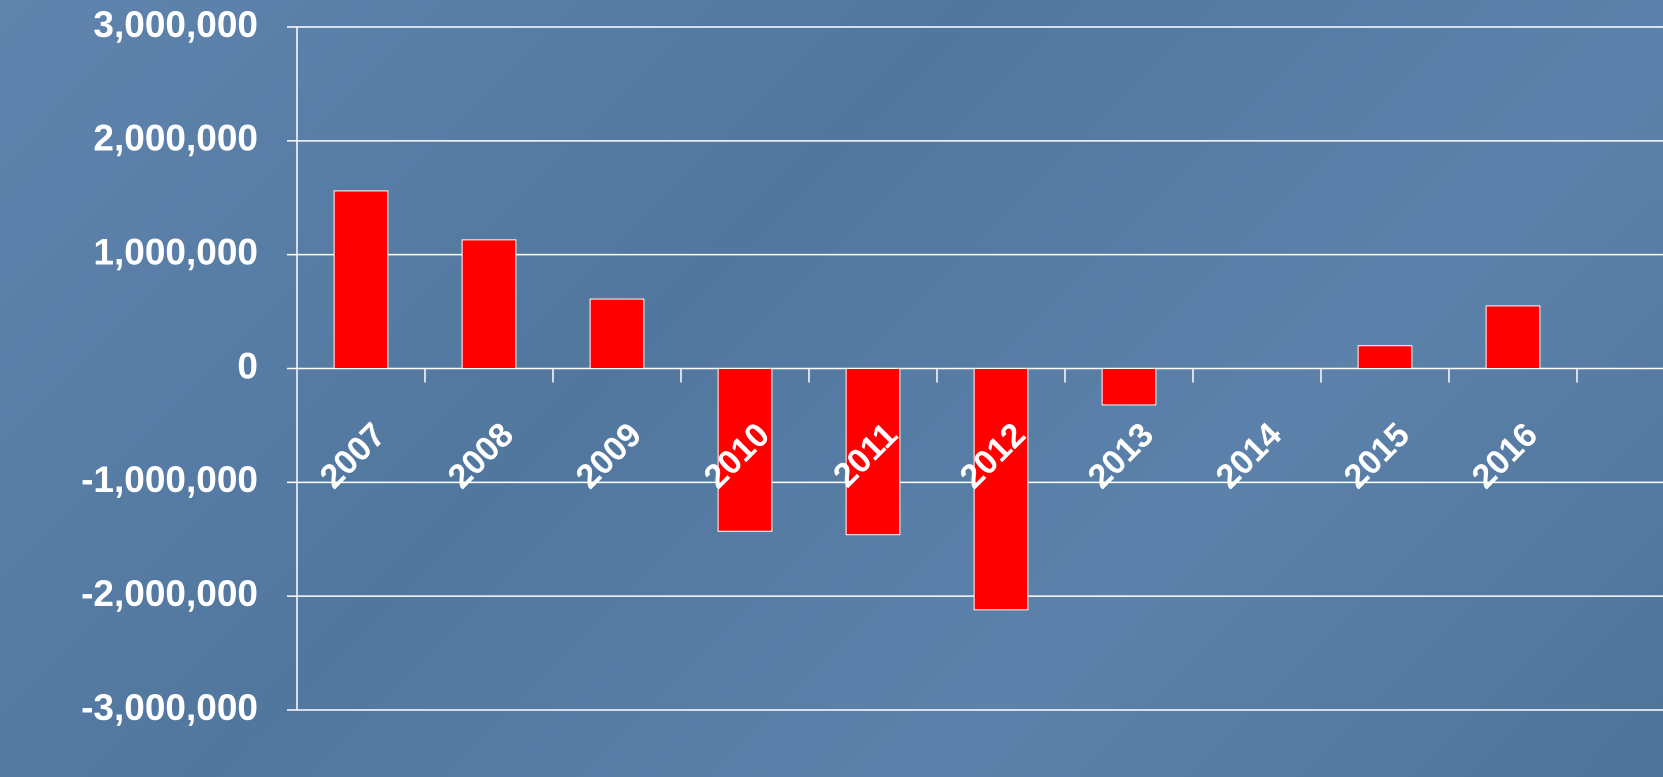 The height and width of the screenshot is (777, 1663). Describe the element at coordinates (175, 251) in the screenshot. I see `y-tick-label: 1,000,000` at that location.